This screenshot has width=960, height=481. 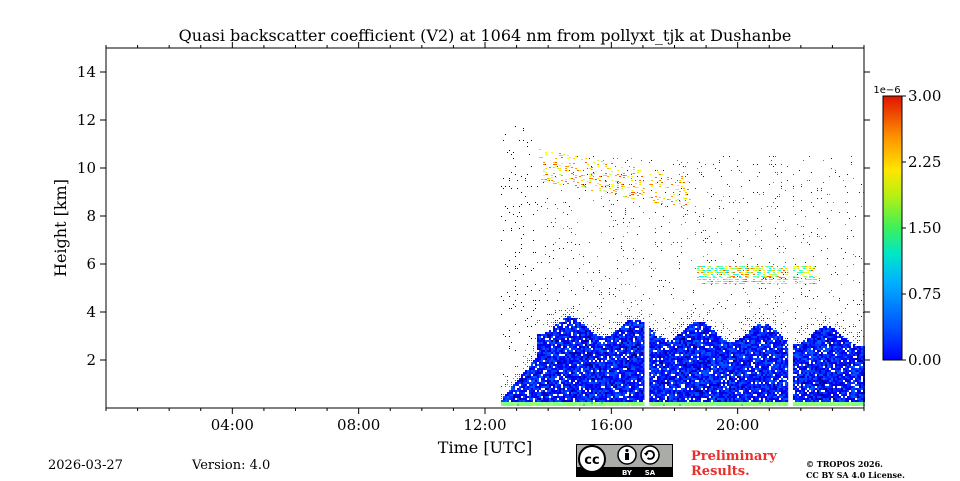 What do you see at coordinates (924, 294) in the screenshot?
I see `colorbar-tick-label: 0.75` at bounding box center [924, 294].